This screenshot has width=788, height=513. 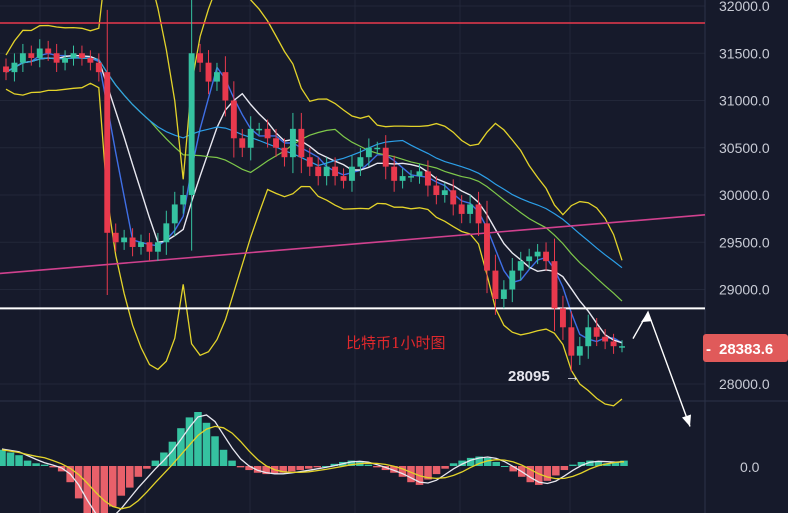 I want to click on macd-signal-line, so click(x=313, y=467).